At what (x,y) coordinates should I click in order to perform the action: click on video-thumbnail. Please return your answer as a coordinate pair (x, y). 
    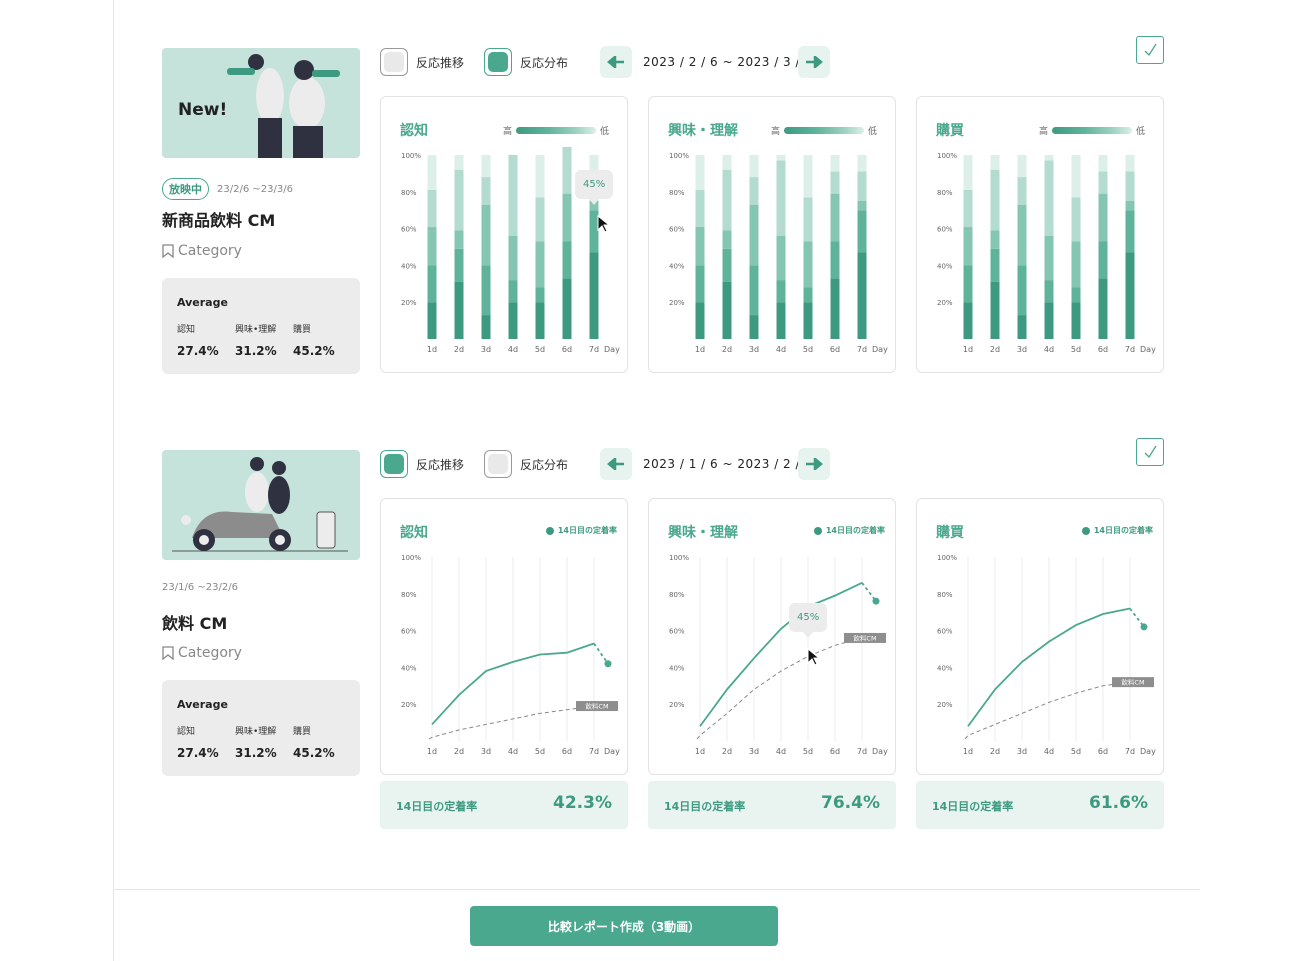
    Looking at the image, I should click on (261, 505).